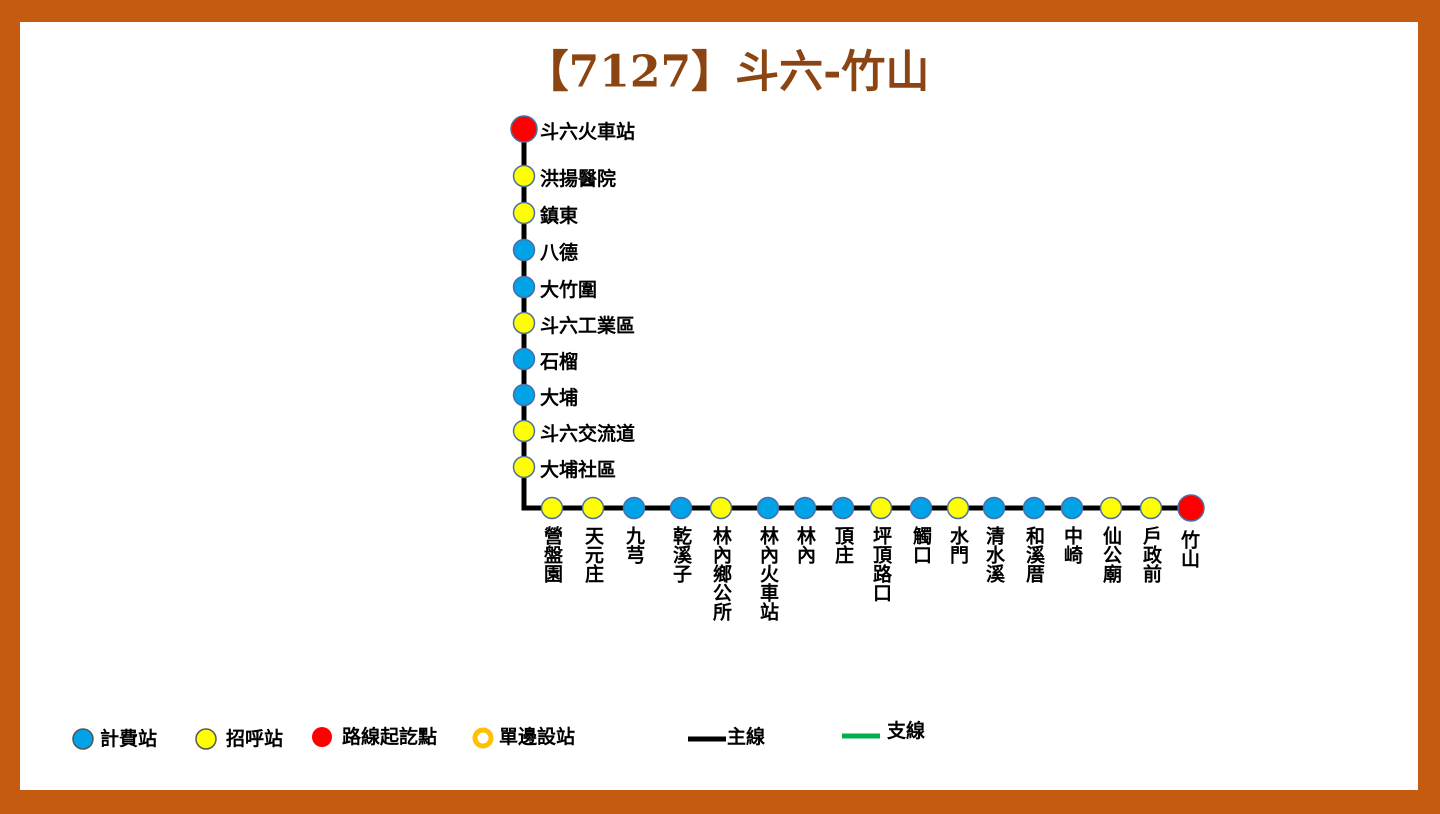  Describe the element at coordinates (587, 131) in the screenshot. I see `stop-name: 斗六火車站` at that location.